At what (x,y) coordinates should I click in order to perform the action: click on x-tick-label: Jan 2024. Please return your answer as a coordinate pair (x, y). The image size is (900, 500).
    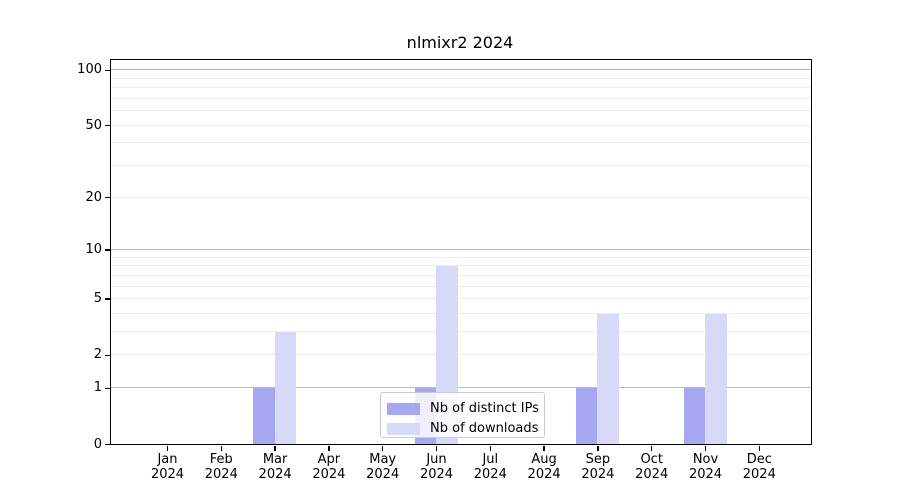
    Looking at the image, I should click on (168, 468).